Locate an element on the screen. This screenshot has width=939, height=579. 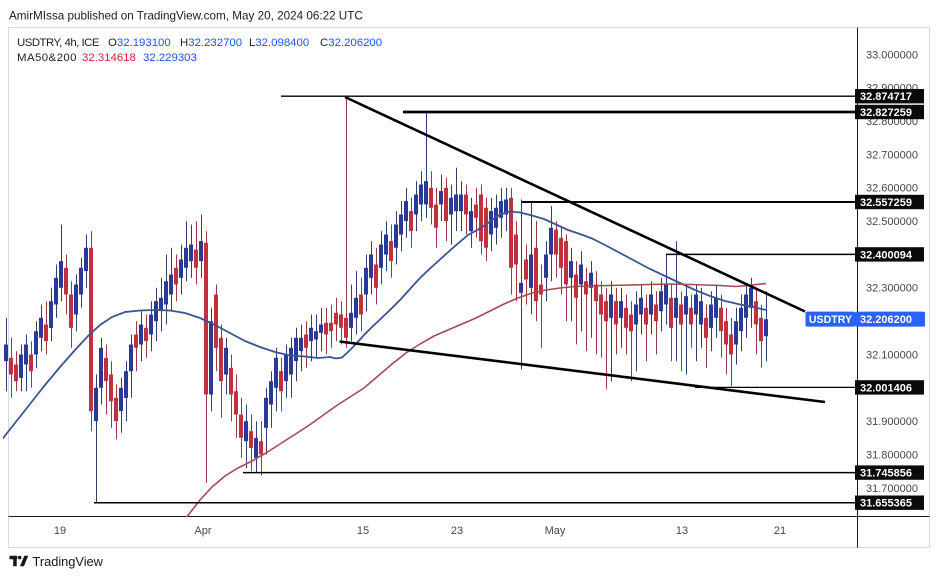
svg-text: USDTRY, 4h, ICE is located at coordinates (58, 43).